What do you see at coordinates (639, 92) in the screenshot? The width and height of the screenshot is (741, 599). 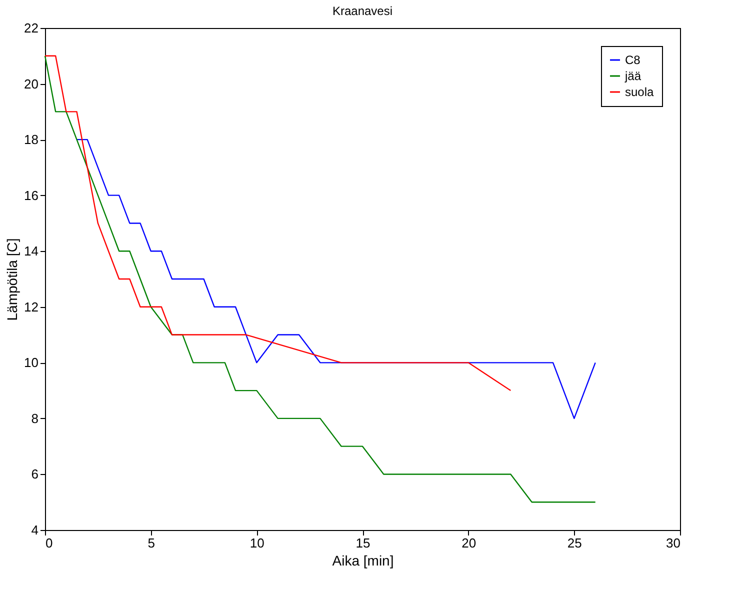 I see `legend-label: suola` at bounding box center [639, 92].